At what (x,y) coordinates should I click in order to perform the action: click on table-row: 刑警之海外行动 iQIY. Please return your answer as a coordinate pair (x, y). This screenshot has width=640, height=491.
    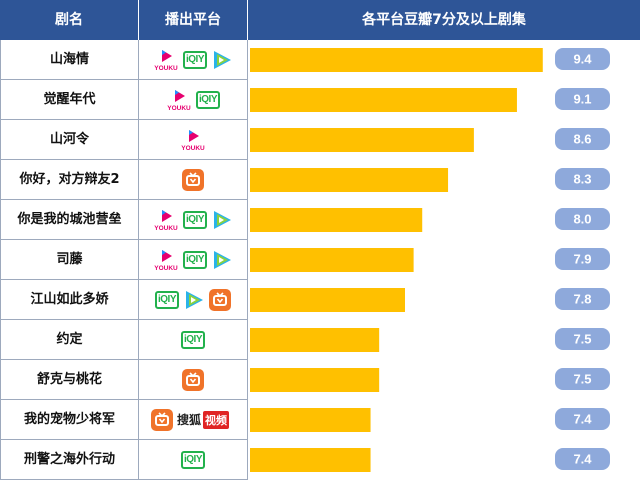
    Looking at the image, I should click on (320, 460).